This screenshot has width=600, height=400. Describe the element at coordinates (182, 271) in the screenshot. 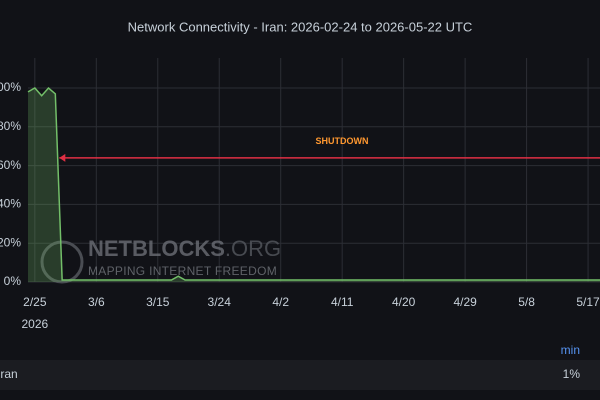

I see `watermark-subtitle: MAPPING INTERNET FREEDOM` at that location.